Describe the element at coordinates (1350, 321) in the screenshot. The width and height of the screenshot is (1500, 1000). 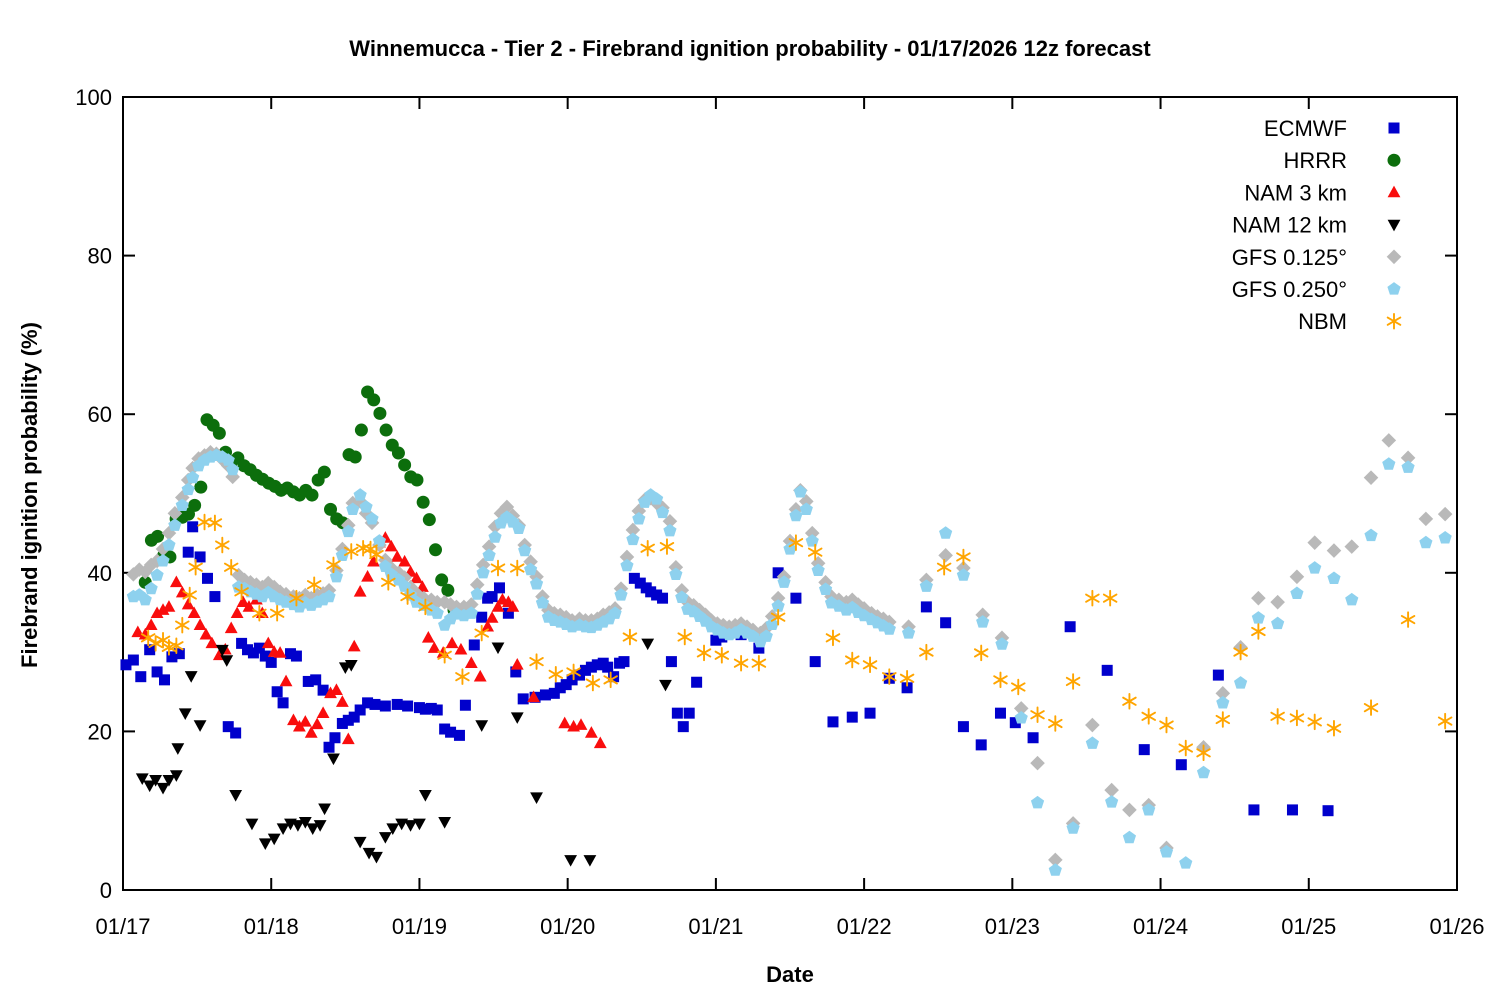
I see `legend-item-nbm: NBM` at that location.